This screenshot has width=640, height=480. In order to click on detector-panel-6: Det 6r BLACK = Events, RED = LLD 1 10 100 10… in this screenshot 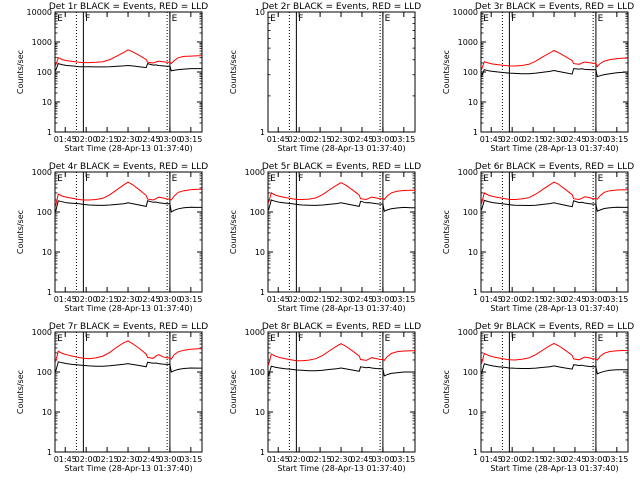, I will do `click(538, 237)`.